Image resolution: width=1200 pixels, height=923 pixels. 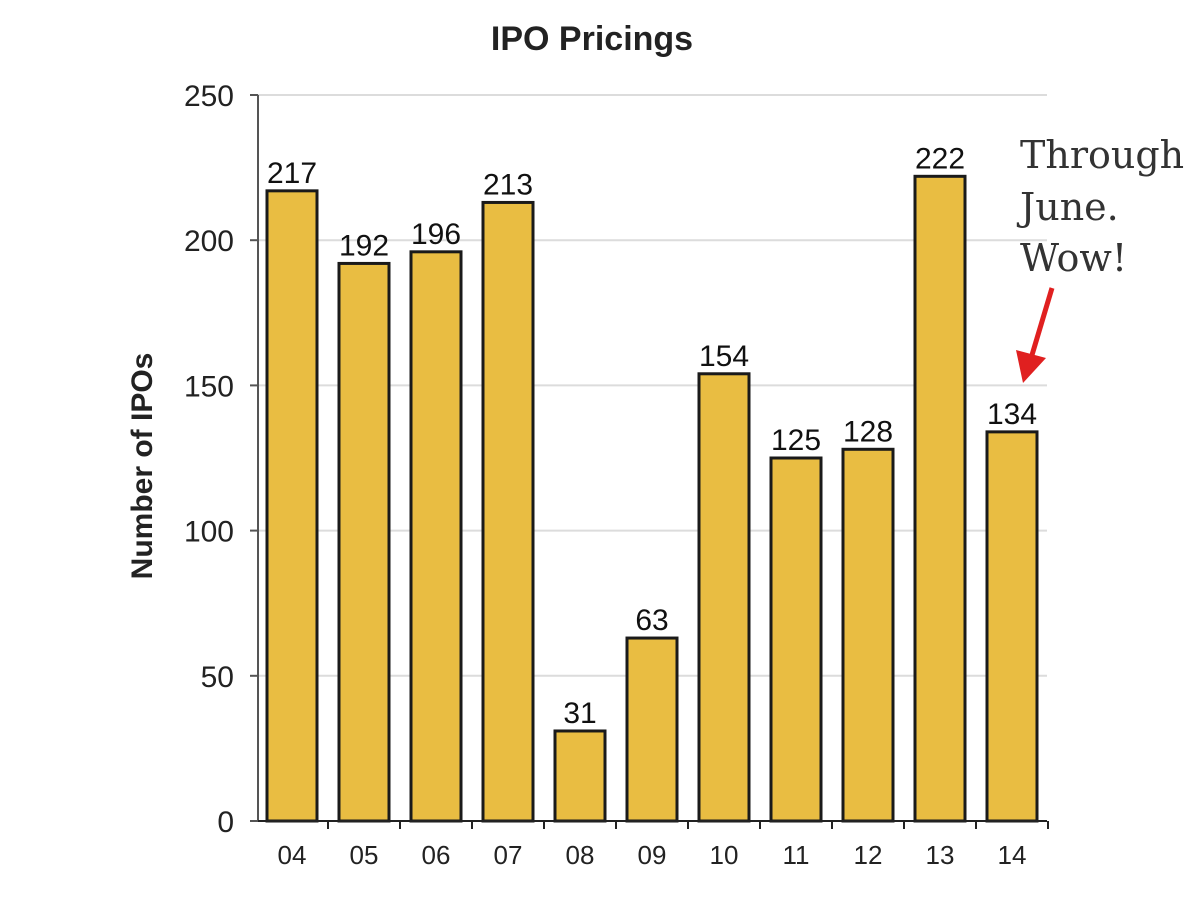 What do you see at coordinates (364, 855) in the screenshot?
I see `x-tick-label: 05` at bounding box center [364, 855].